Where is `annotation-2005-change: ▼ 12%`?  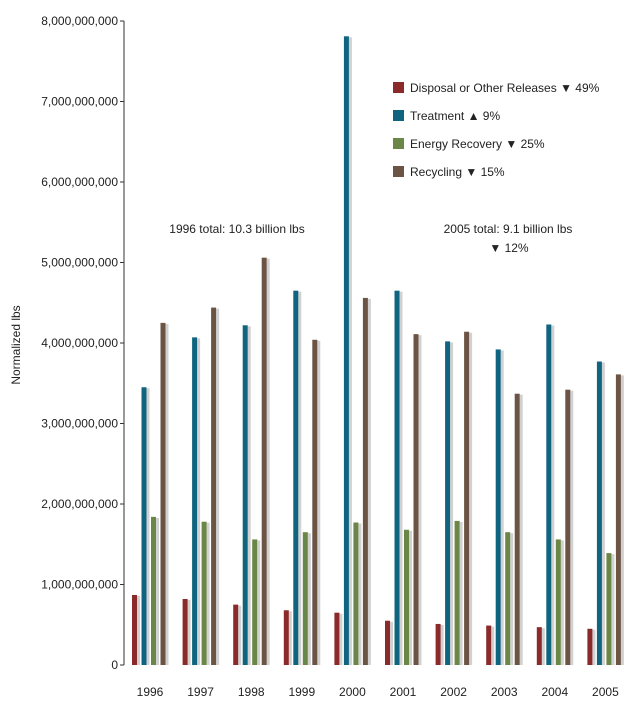
annotation-2005-change: ▼ 12% is located at coordinates (509, 248).